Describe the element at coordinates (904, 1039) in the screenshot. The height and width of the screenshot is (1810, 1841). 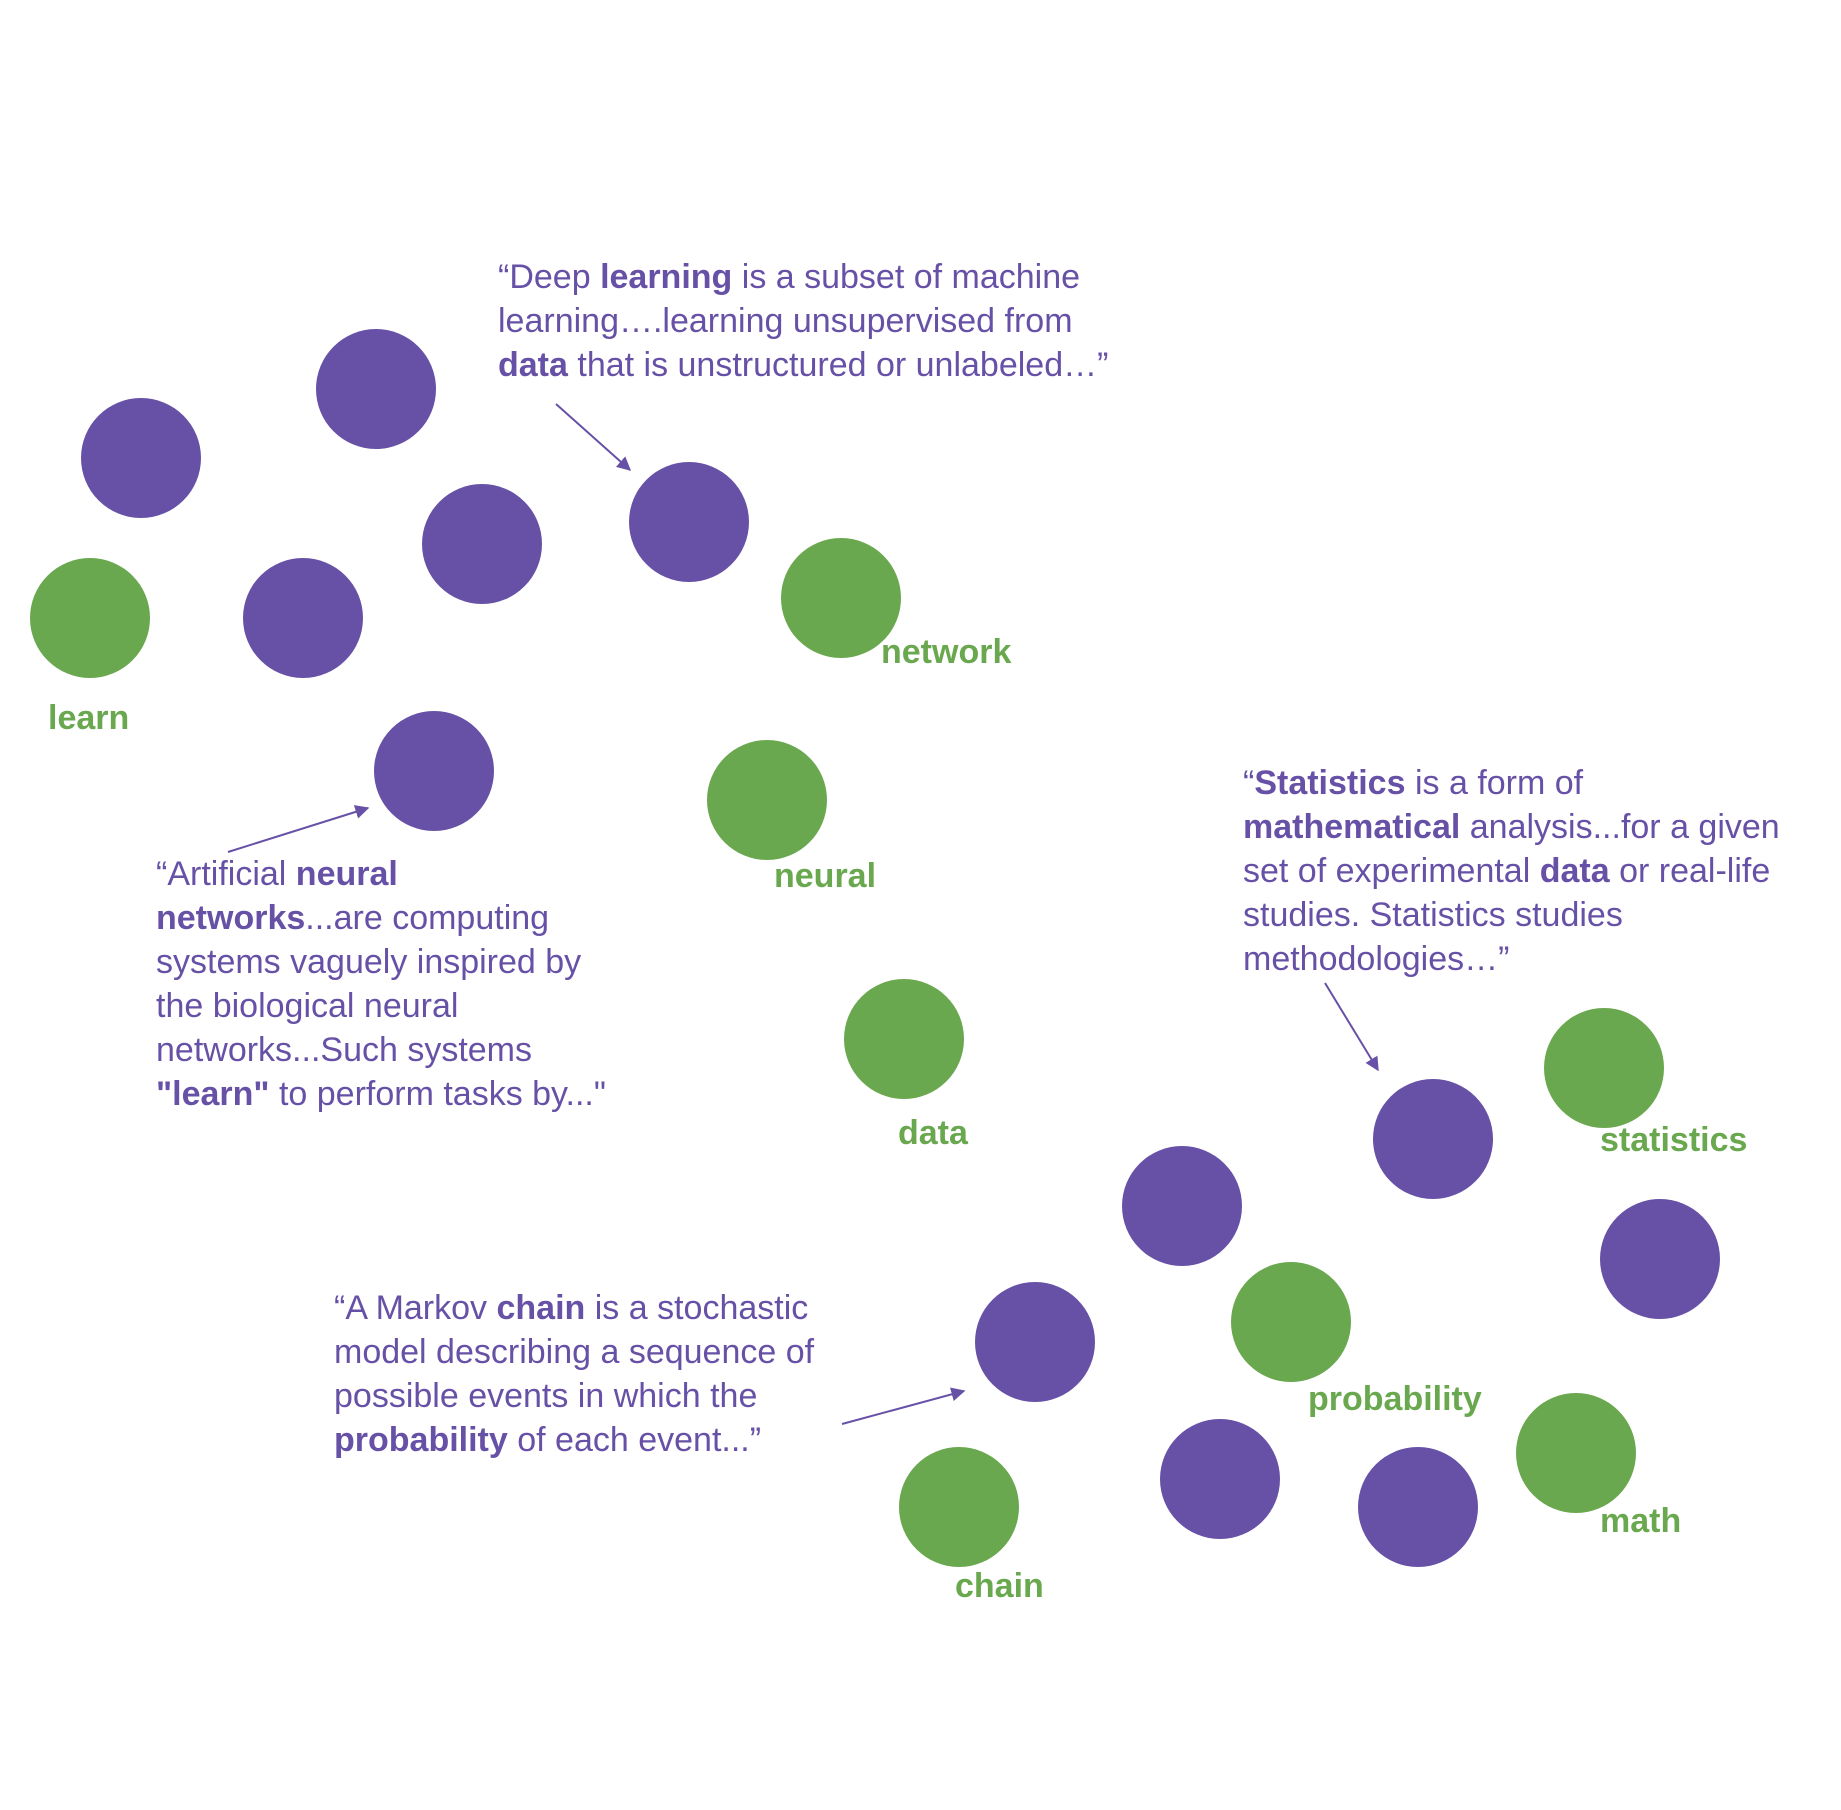
I see `green-node-data` at that location.